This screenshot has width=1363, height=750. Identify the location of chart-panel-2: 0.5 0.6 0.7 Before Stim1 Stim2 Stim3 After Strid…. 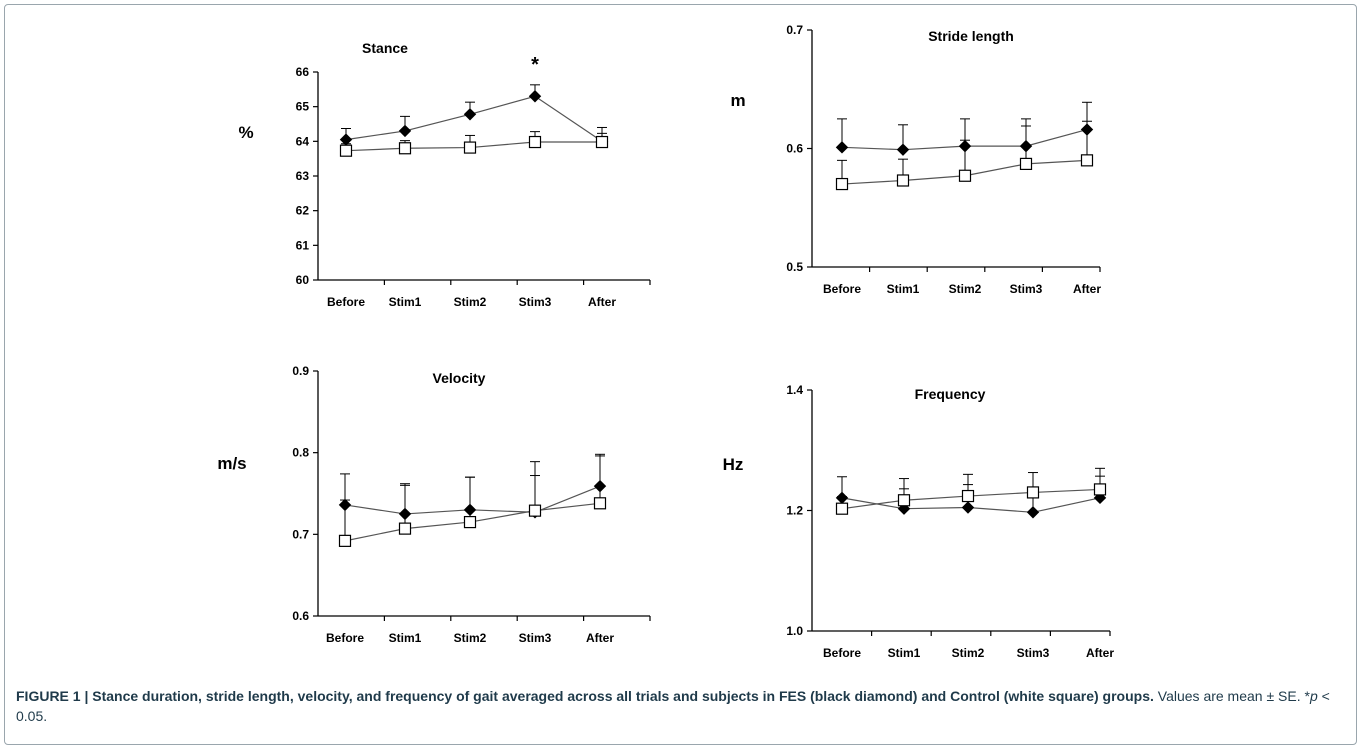
(915, 159).